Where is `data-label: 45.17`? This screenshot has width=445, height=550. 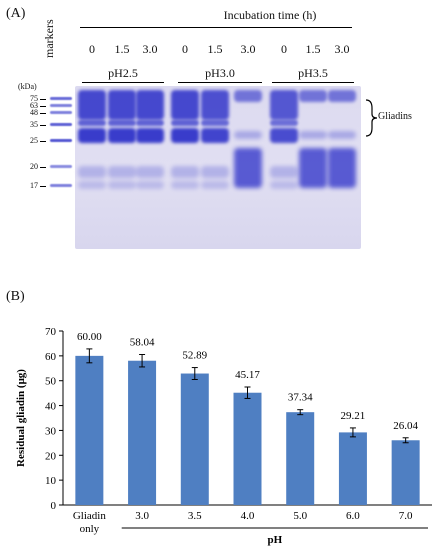
data-label: 45.17 is located at coordinates (247, 375).